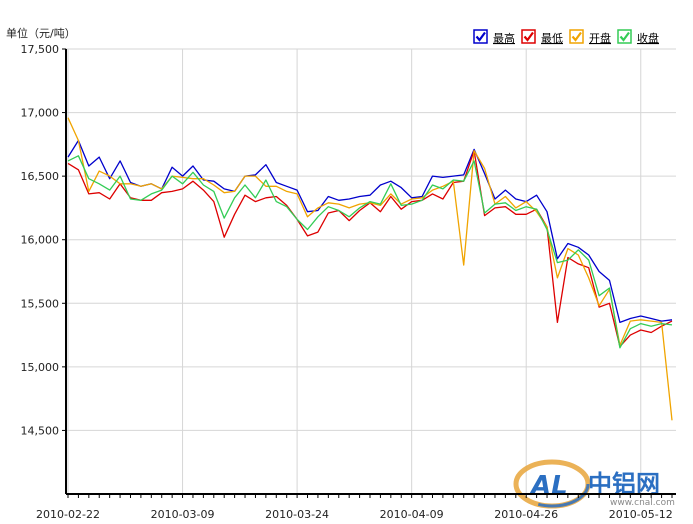 This screenshot has width=693, height=524. Describe the element at coordinates (504, 38) in the screenshot. I see `legend-label: 最高` at that location.